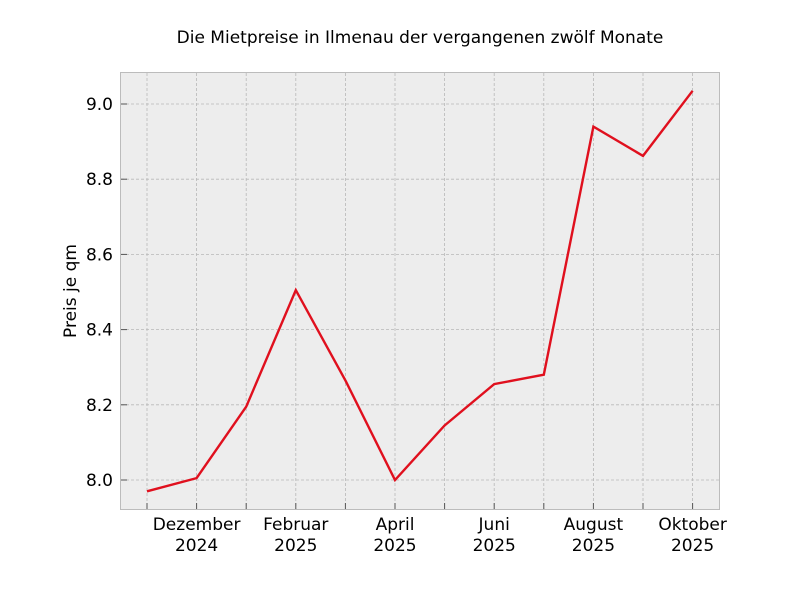 This screenshot has height=600, width=800. I want to click on y-tick-label: 8.6, so click(99, 255).